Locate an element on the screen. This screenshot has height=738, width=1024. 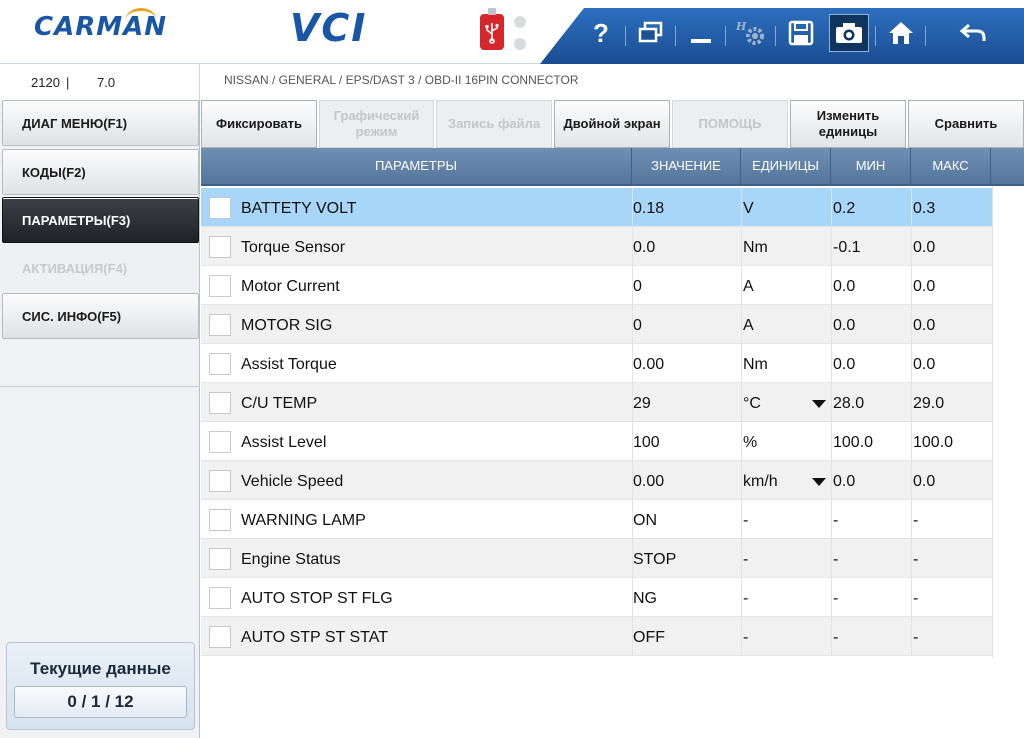
table-row: Vehicle Speed 0.00 km/h 0.0 0.0 is located at coordinates (596, 480).